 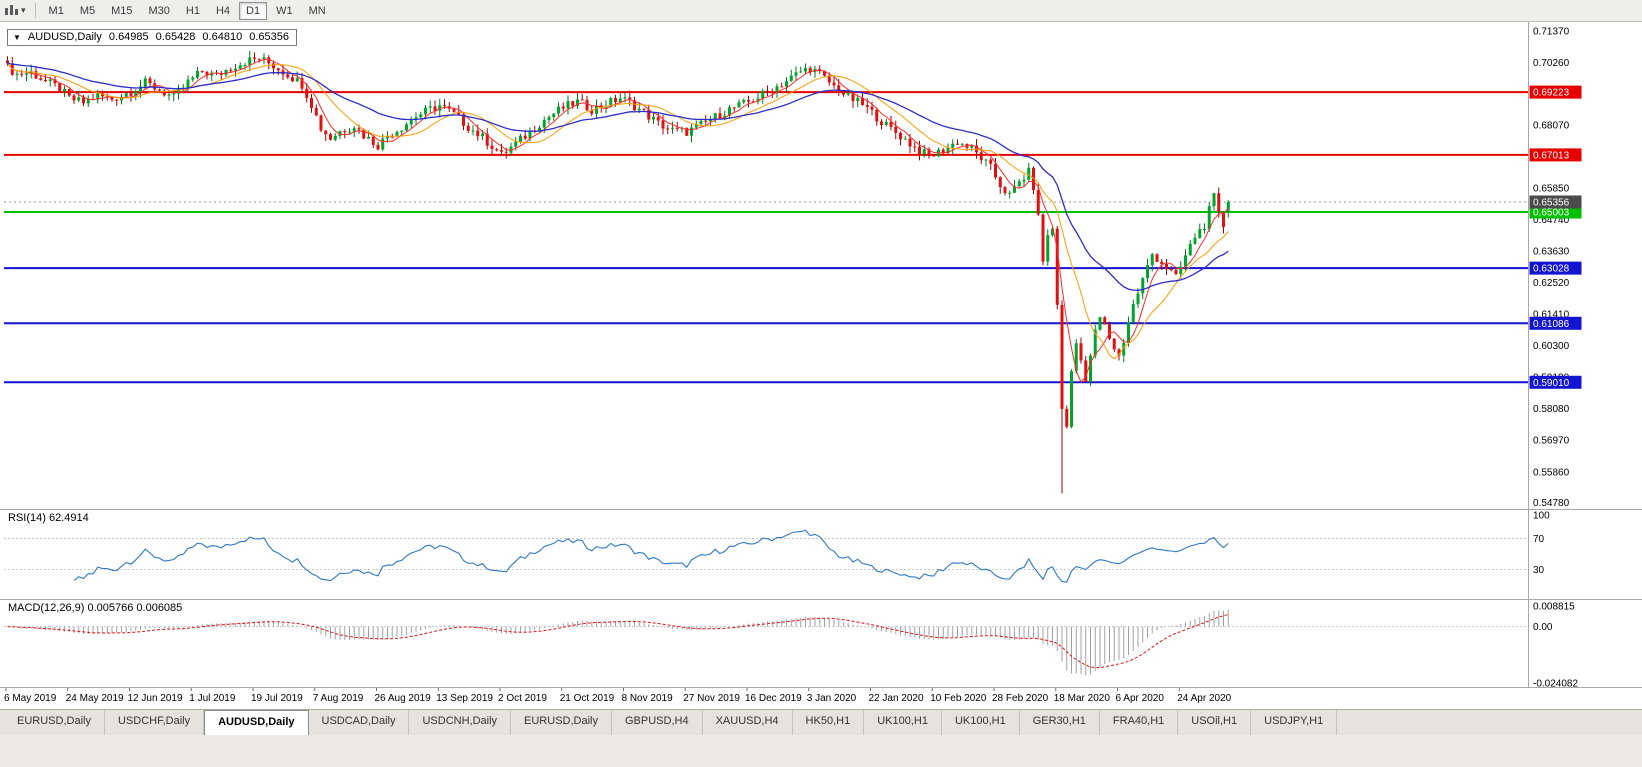 I want to click on svg-text: 0.55860, so click(x=1551, y=472).